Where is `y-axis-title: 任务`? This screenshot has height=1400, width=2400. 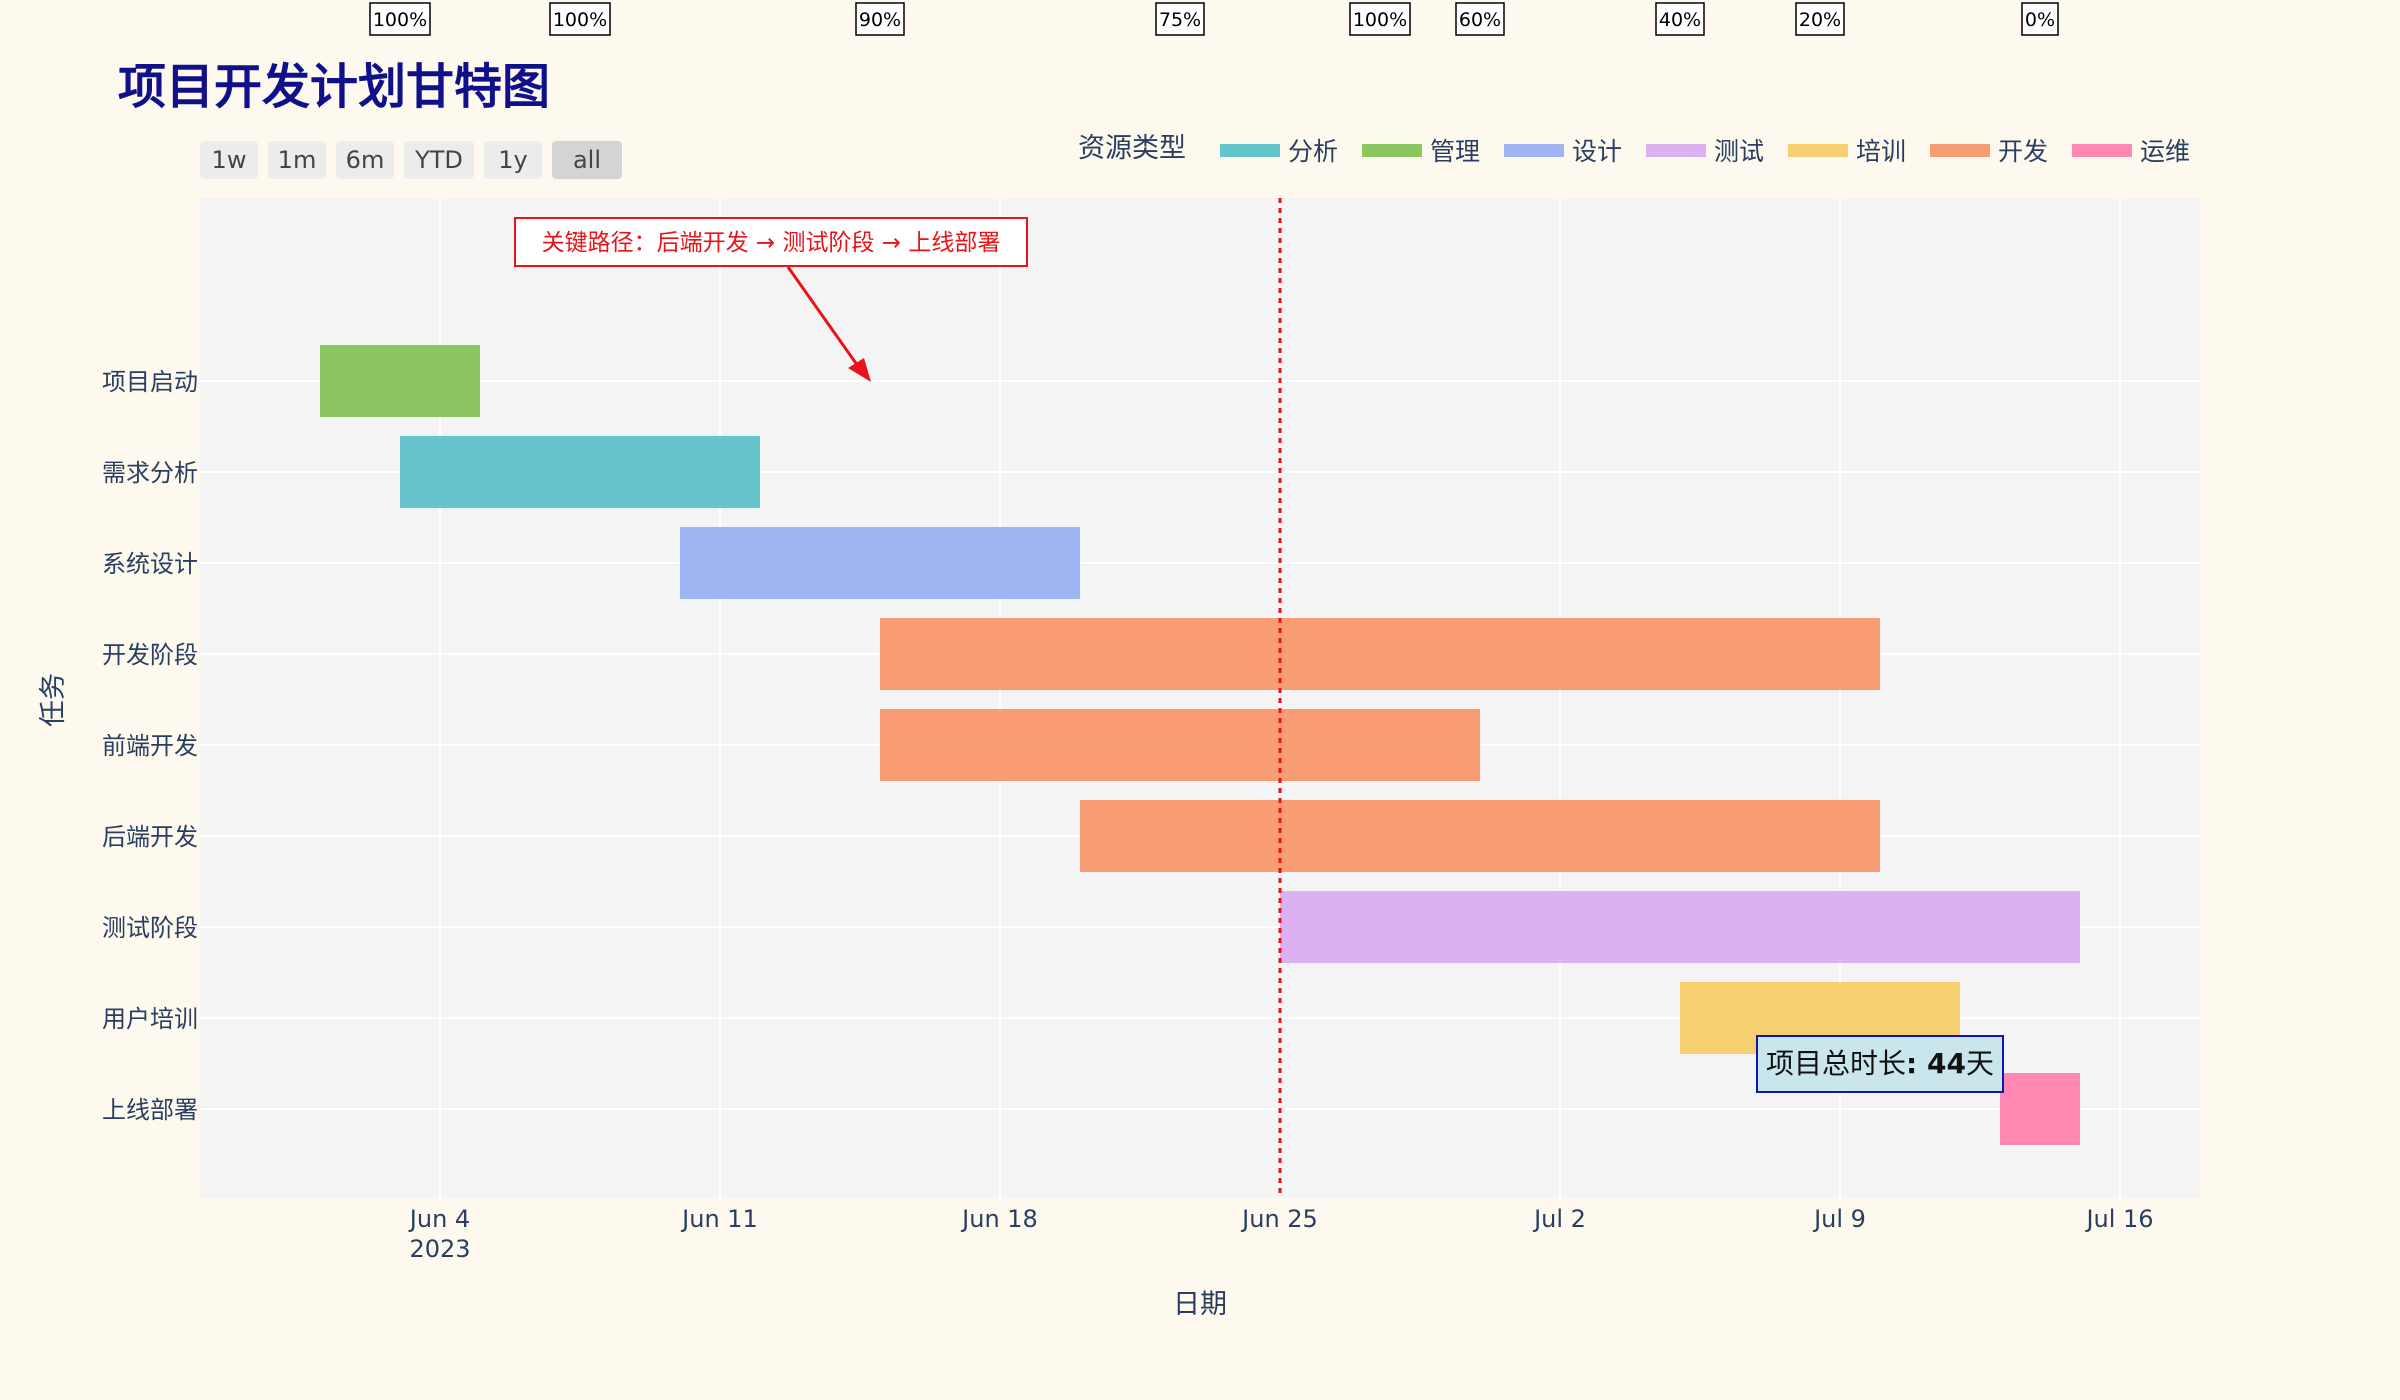
y-axis-title: 任务 is located at coordinates (53, 700).